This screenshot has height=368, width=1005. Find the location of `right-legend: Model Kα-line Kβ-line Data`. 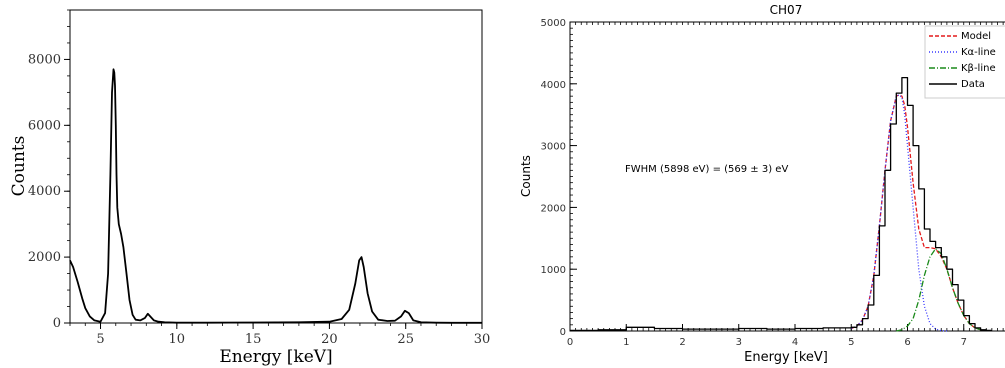

right-legend: Model Kα-line Kβ-line Data is located at coordinates (964, 62).